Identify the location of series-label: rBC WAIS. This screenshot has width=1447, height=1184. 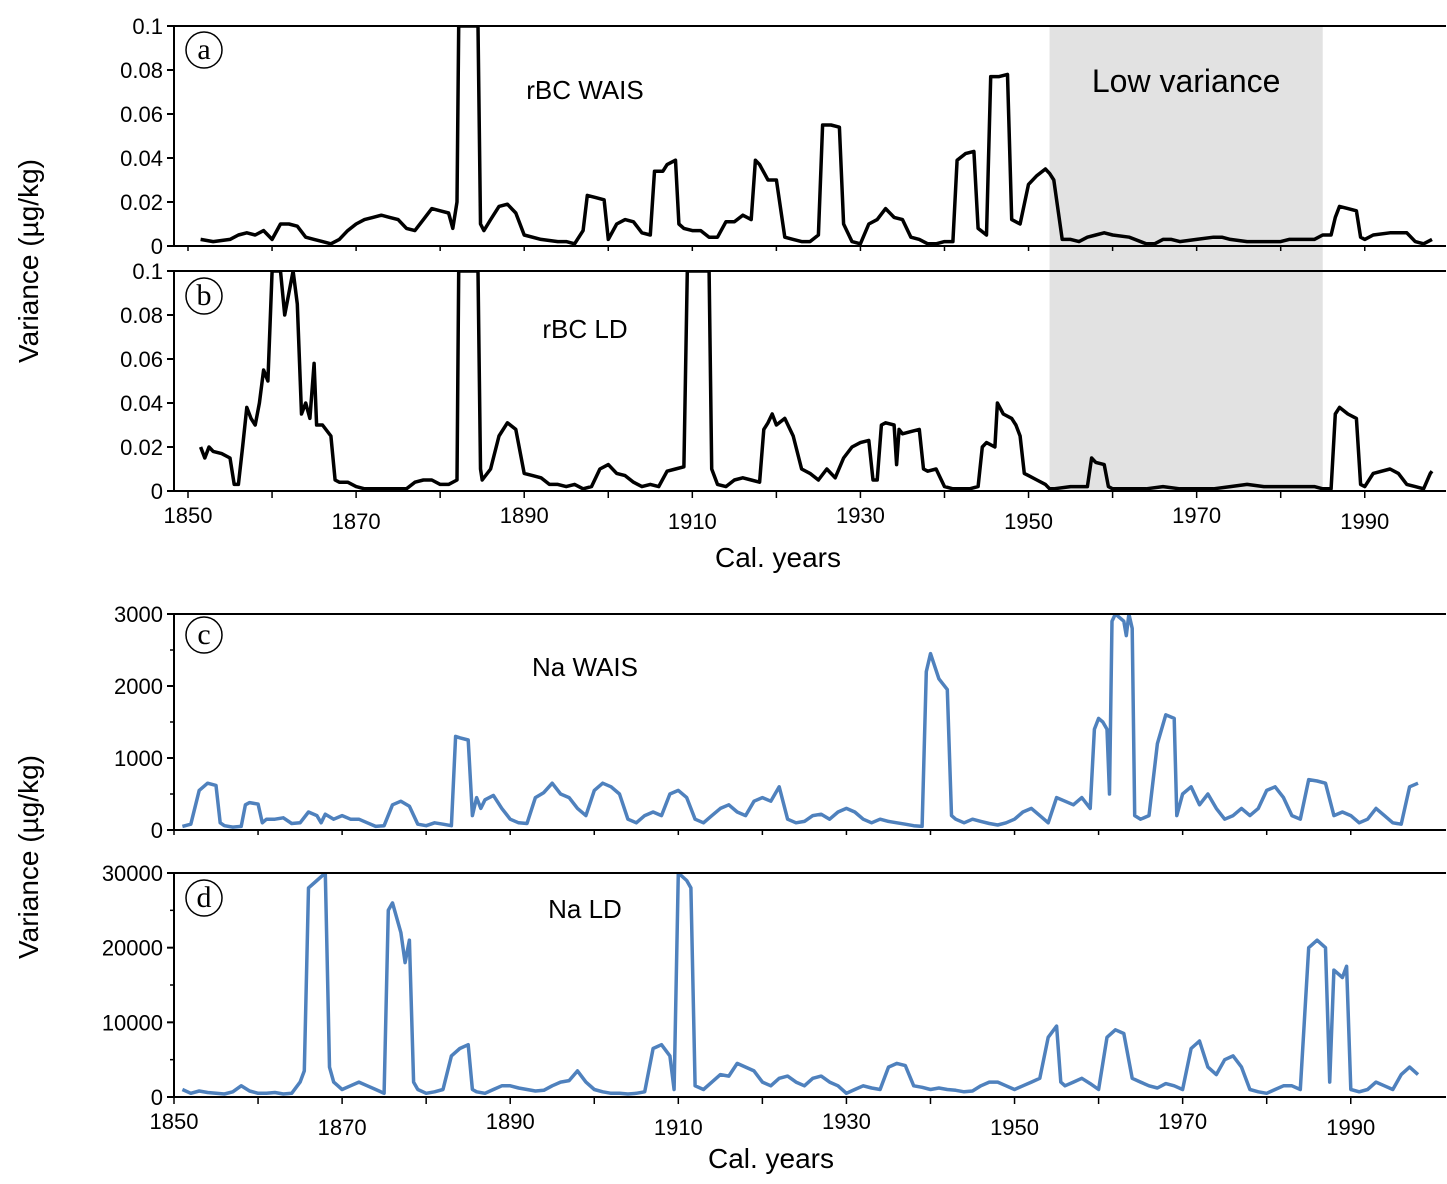
(584, 90).